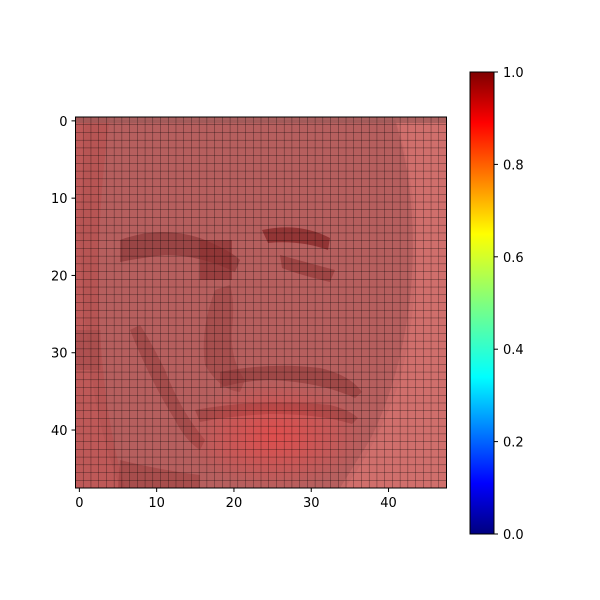  I want to click on y-tick-label: 40, so click(59, 431).